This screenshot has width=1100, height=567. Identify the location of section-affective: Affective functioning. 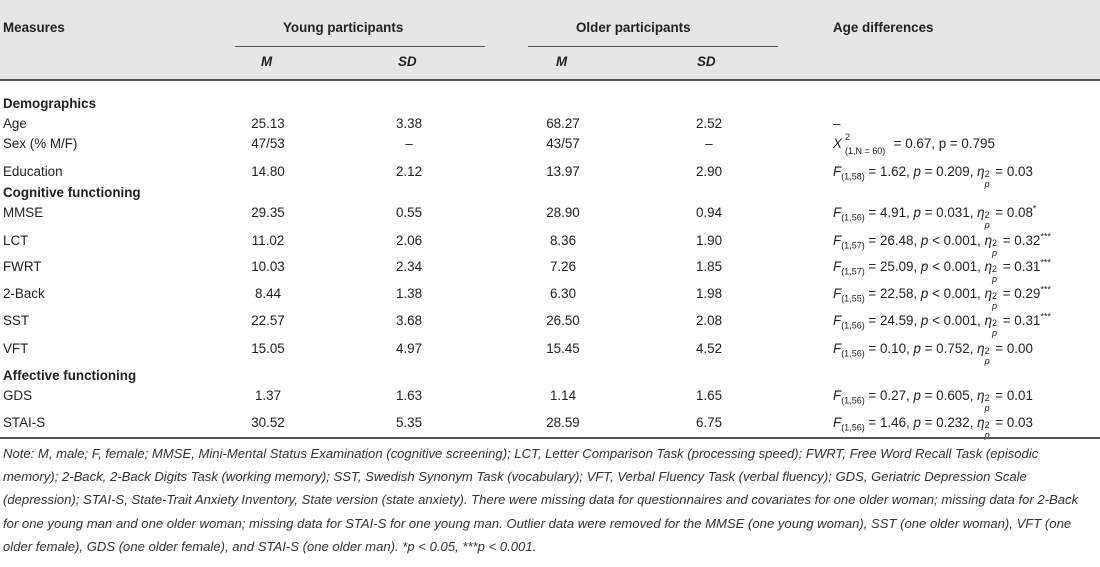
(550, 376).